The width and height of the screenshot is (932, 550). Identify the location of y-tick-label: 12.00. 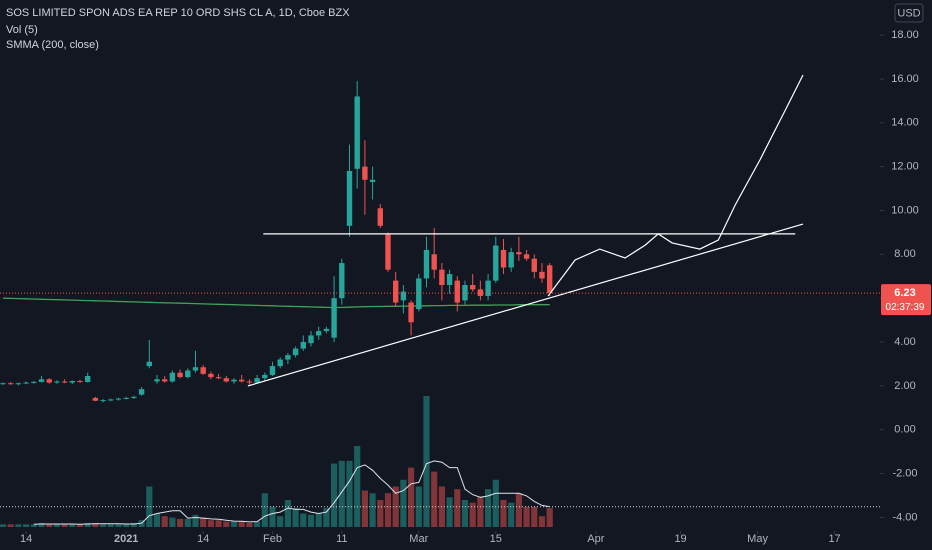
(905, 167).